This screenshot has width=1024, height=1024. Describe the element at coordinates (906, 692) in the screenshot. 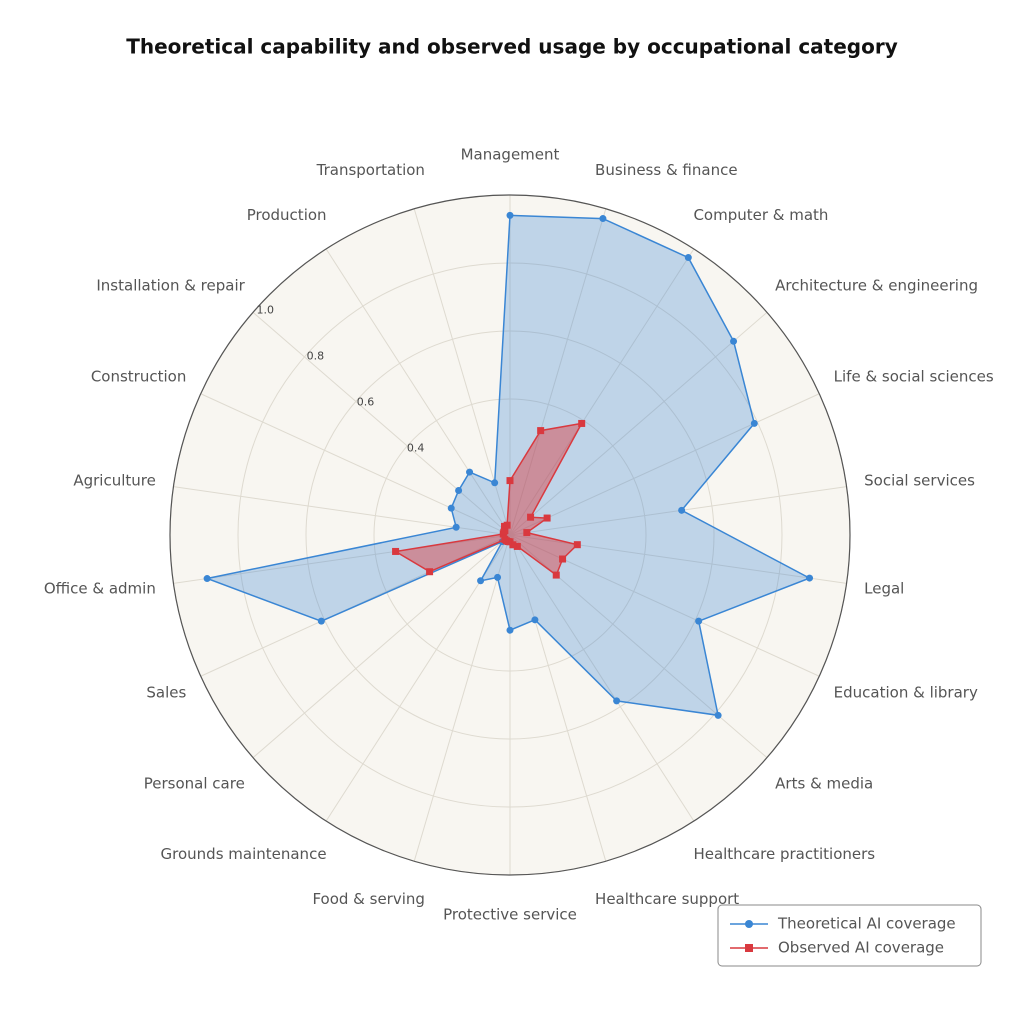

I see `category-label: Education & library` at that location.